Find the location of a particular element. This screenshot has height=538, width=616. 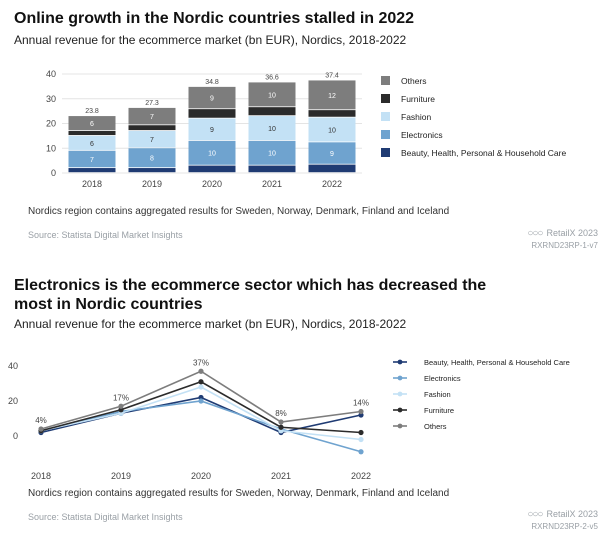

segment-label: 8 is located at coordinates (152, 159).